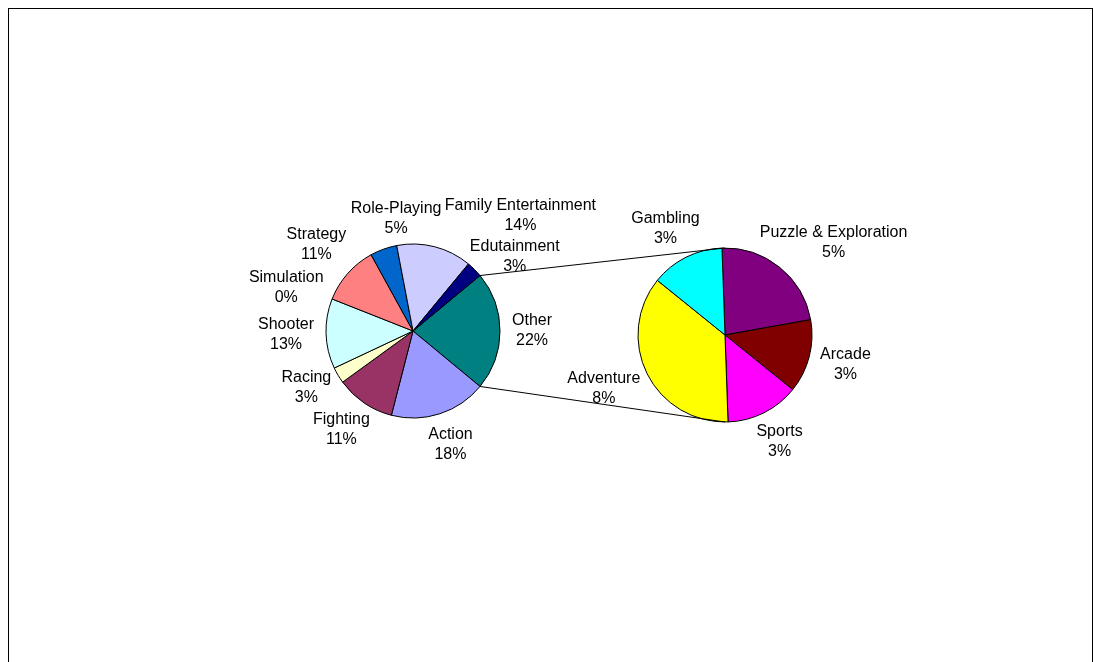  Describe the element at coordinates (532, 340) in the screenshot. I see `data-label: 22%` at that location.